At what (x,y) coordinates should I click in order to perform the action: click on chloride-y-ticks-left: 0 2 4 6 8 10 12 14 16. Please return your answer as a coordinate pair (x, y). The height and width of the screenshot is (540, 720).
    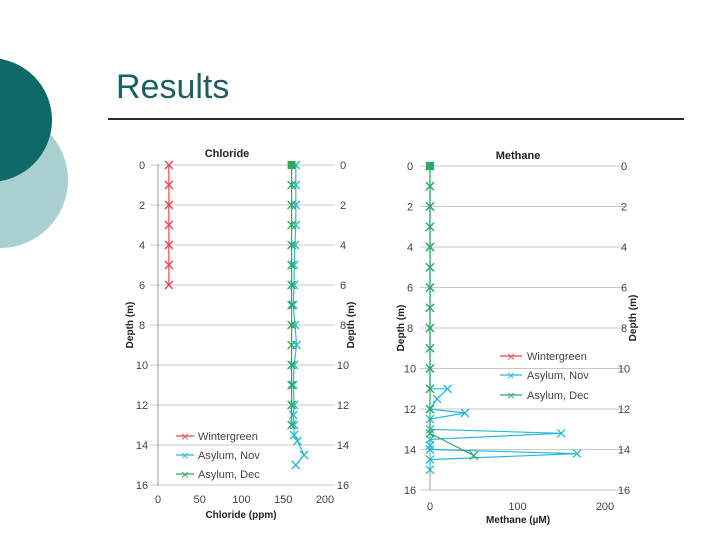
    Looking at the image, I should click on (142, 326).